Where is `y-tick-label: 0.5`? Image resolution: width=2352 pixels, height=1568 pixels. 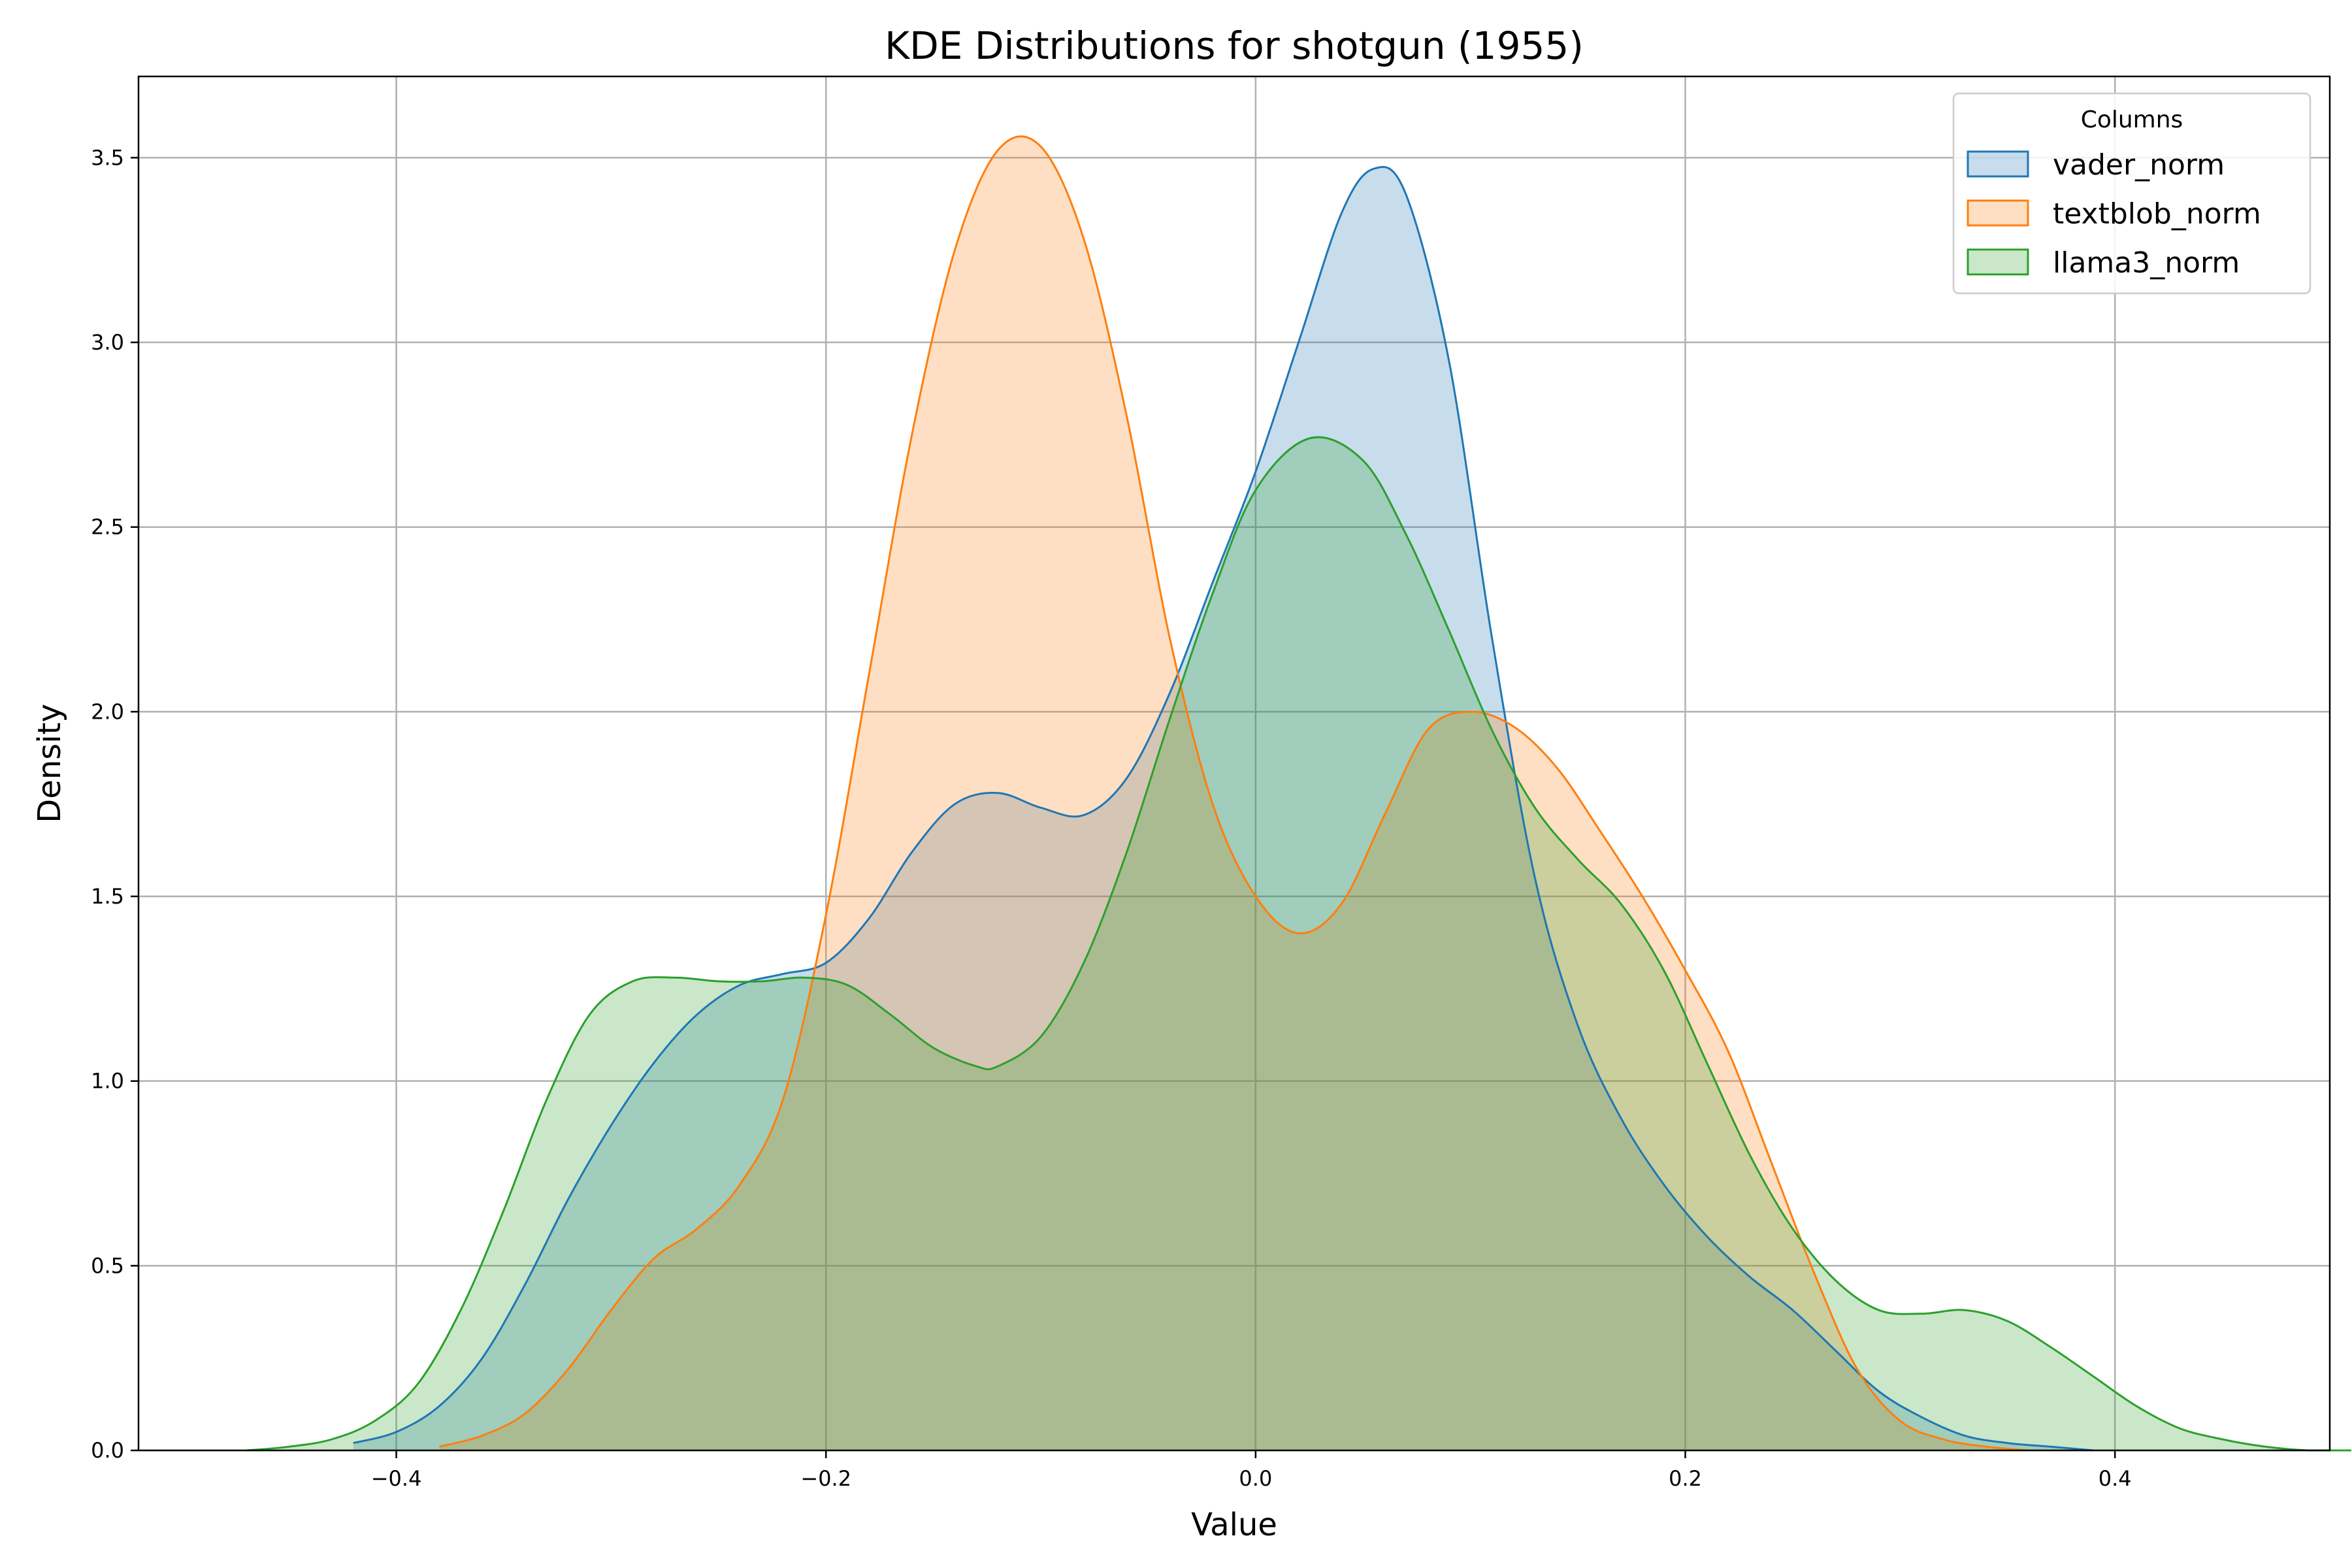 y-tick-label: 0.5 is located at coordinates (107, 1265).